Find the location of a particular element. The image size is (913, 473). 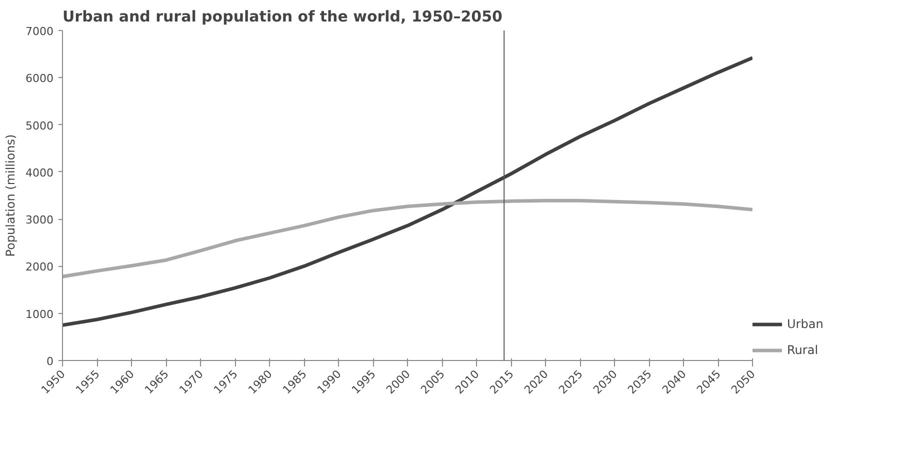

y-tick-label: 6000 is located at coordinates (40, 79).